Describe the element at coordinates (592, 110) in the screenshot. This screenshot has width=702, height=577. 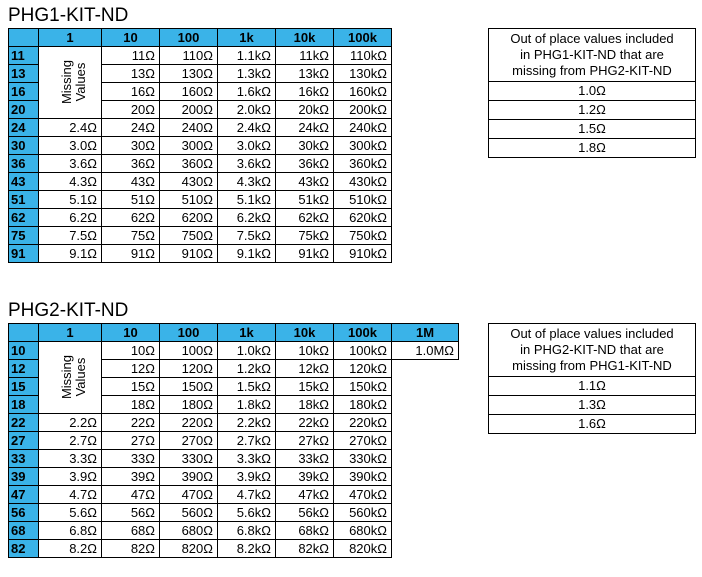
I see `out-of-place-value: 1.2Ω` at that location.